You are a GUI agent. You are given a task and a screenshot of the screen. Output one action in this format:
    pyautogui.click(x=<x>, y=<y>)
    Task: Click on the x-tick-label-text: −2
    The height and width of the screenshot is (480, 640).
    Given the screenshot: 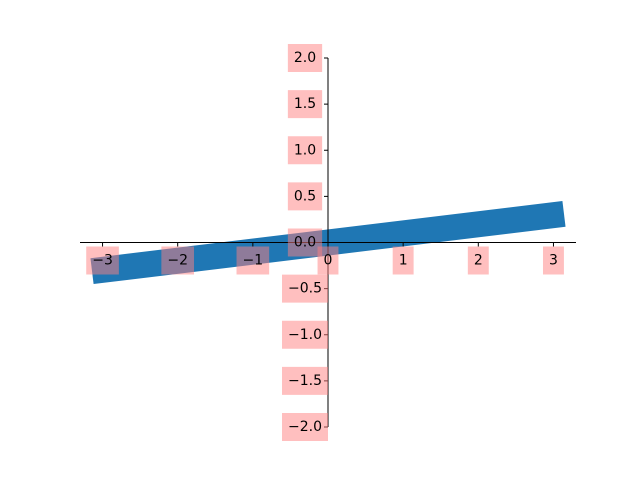 What is the action you would take?
    pyautogui.click(x=177, y=261)
    